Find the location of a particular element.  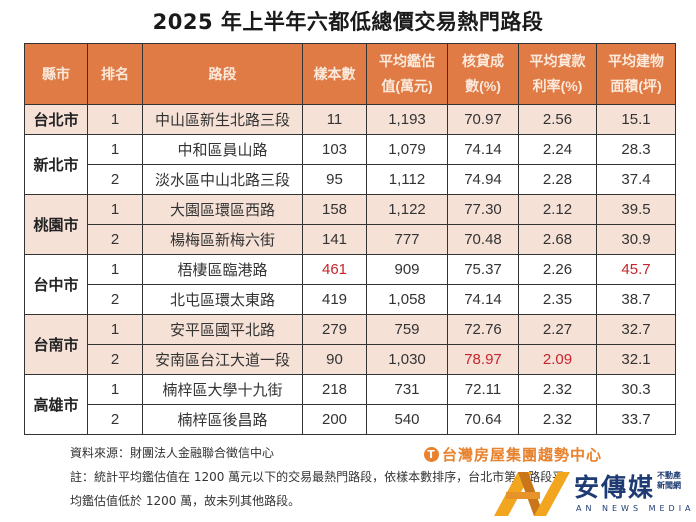

road-cell: 楠梓區後昌路 is located at coordinates (222, 419).